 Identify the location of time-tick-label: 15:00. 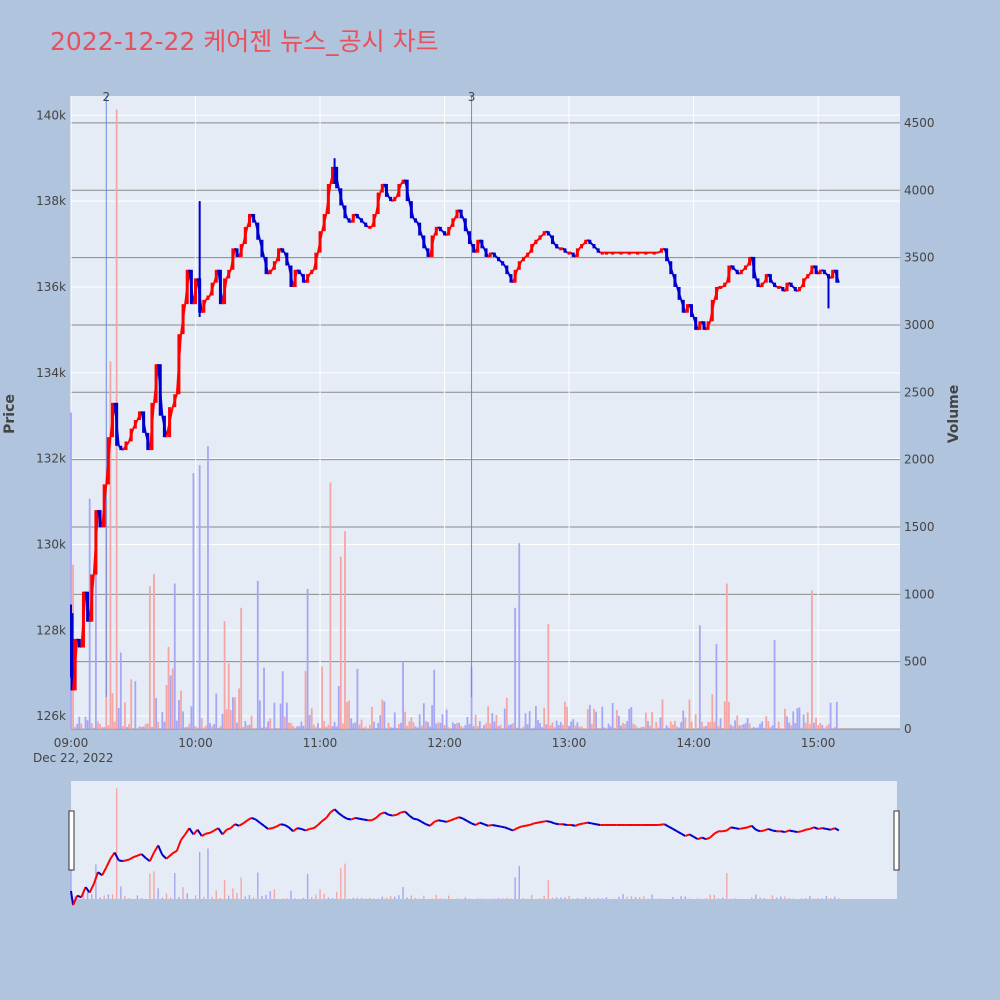
(818, 743).